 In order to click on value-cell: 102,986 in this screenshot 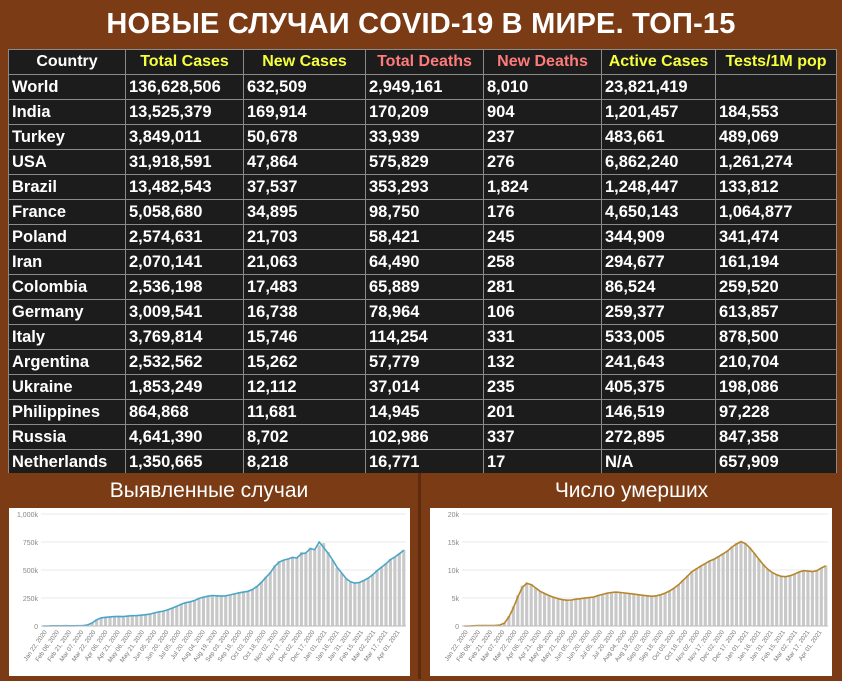, I will do `click(425, 437)`.